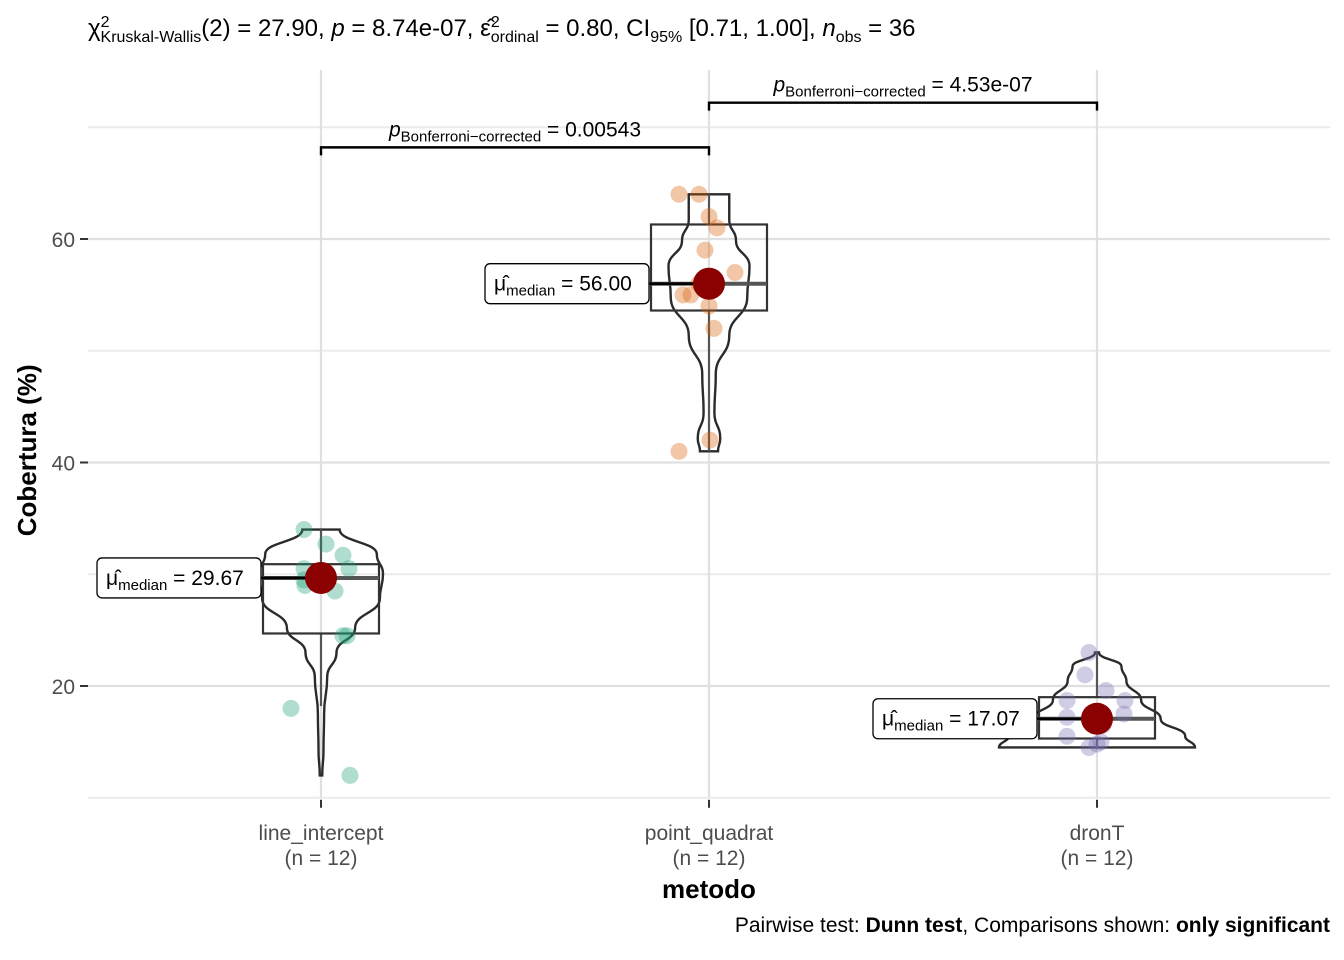 The image size is (1344, 960). What do you see at coordinates (412, 28) in the screenshot?
I see `p-value: = 8.74e-07,` at bounding box center [412, 28].